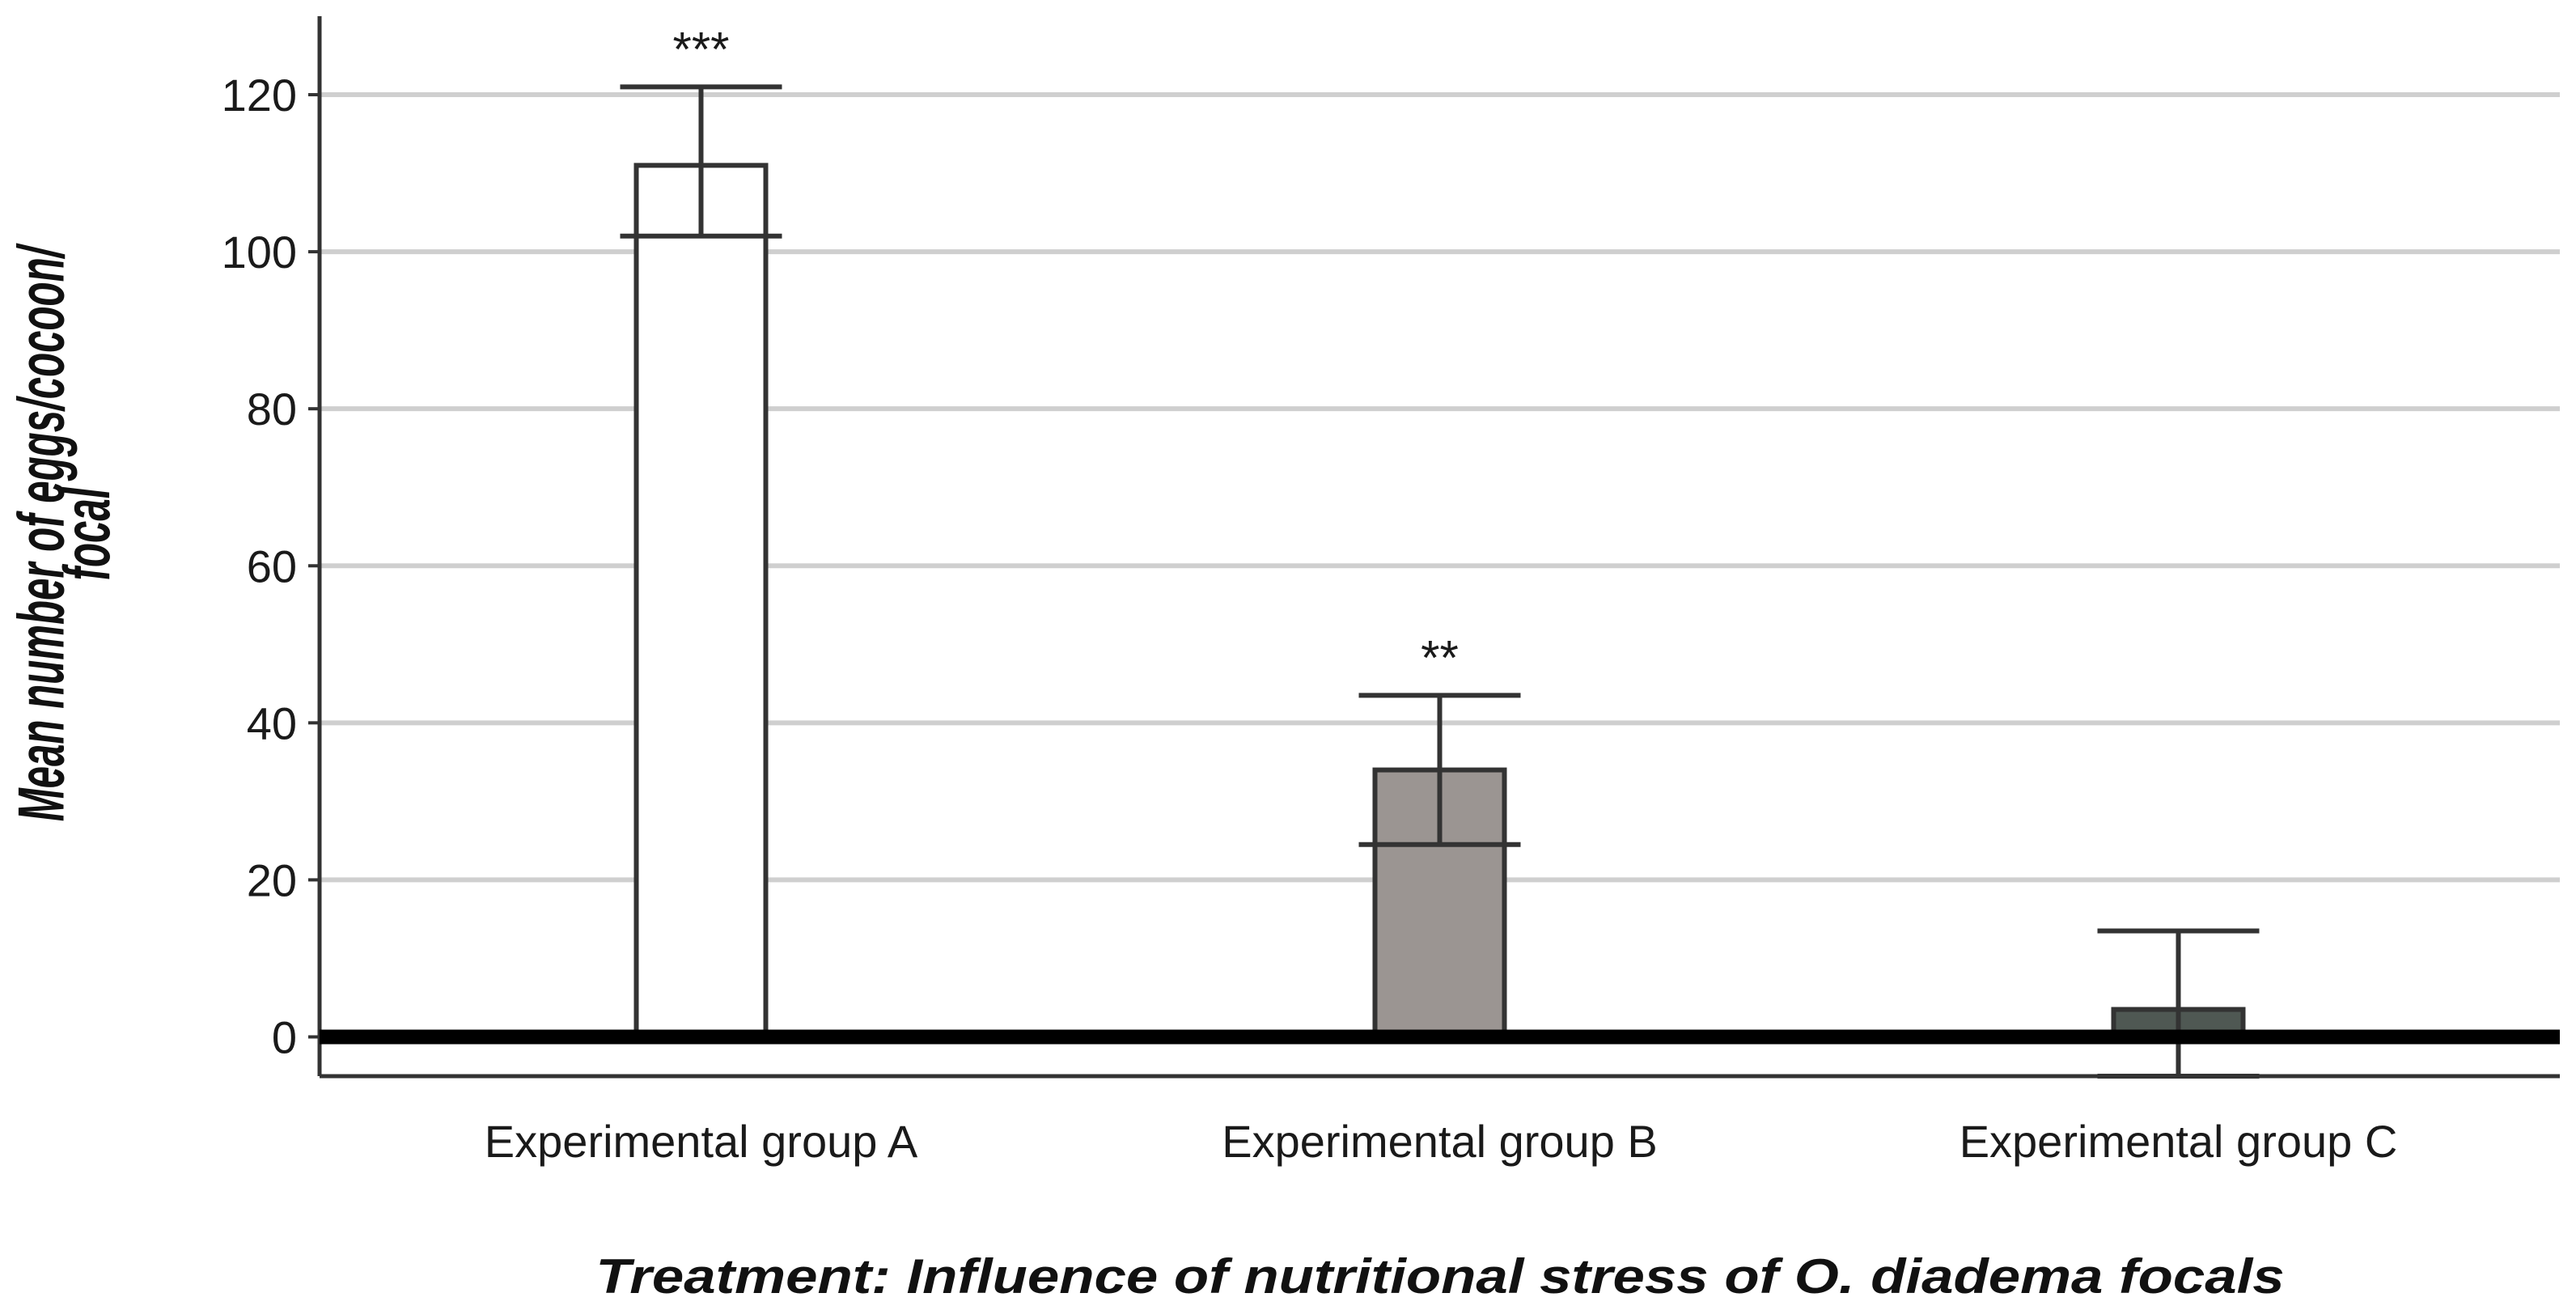 The width and height of the screenshot is (2576, 1310). Describe the element at coordinates (272, 879) in the screenshot. I see `y-tick-label-20: 20` at that location.